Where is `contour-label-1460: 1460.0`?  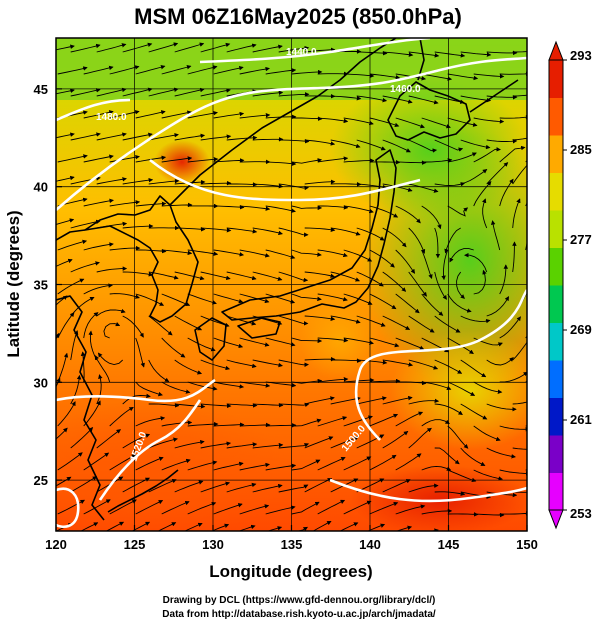
contour-label-1460: 1460.0 is located at coordinates (405, 89).